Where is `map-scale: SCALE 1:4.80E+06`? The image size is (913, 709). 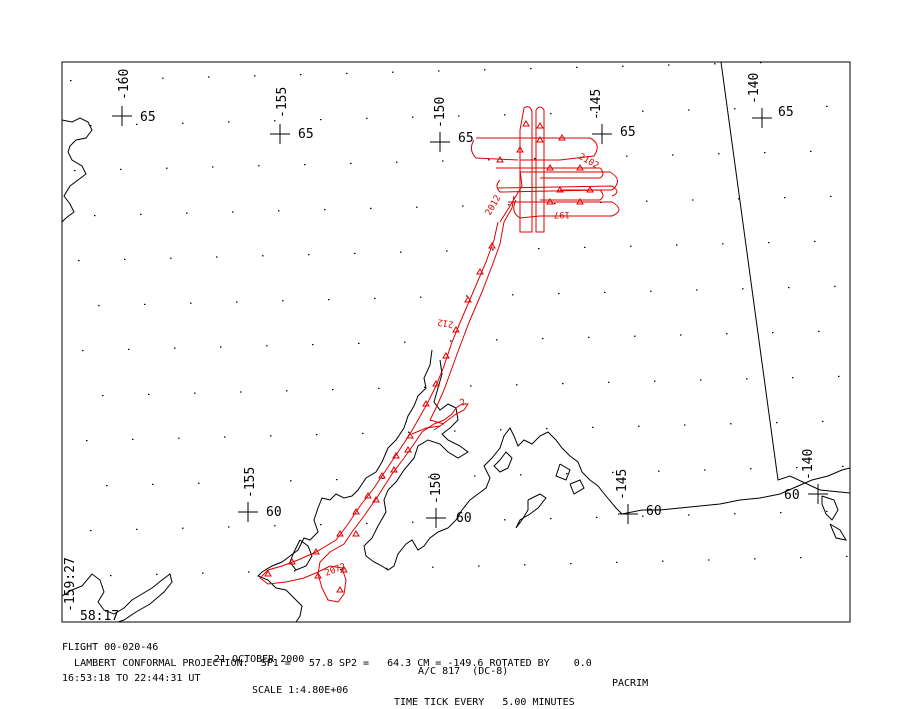
map-scale: SCALE 1:4.80E+06 is located at coordinates (300, 690).